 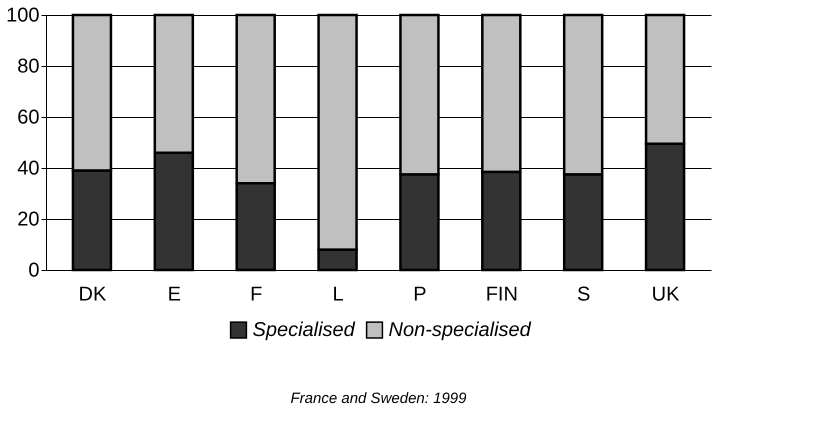 I want to click on x-tick-label: F, so click(x=256, y=295).